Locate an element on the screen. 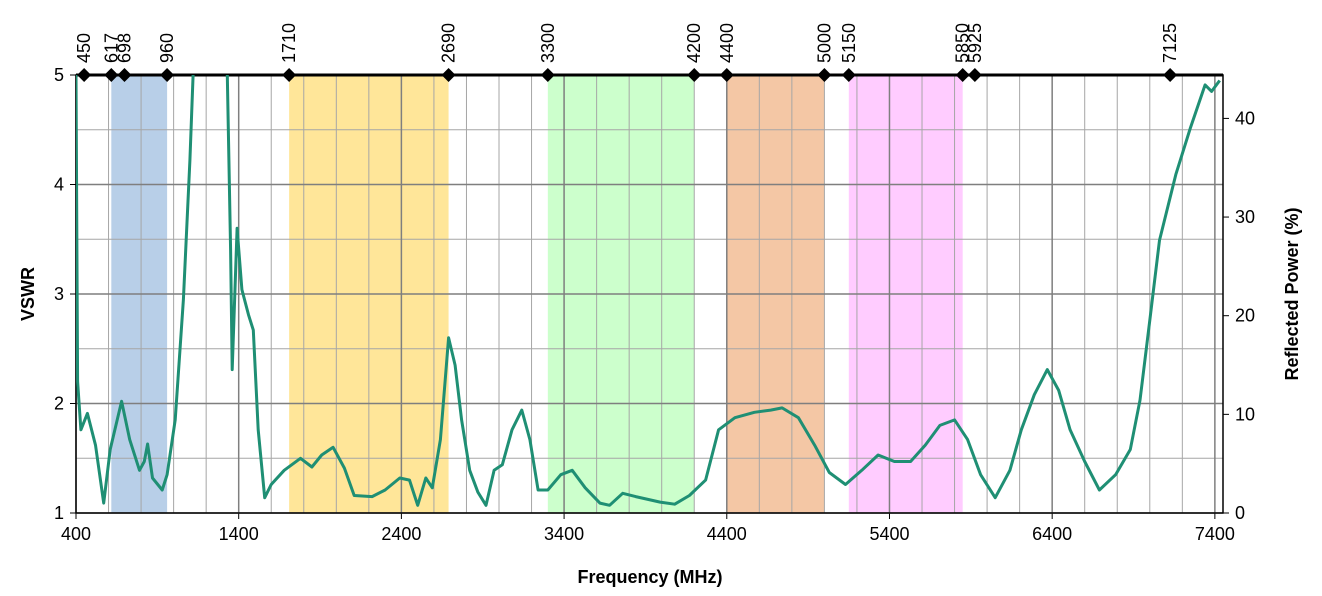  y-tick-label: 4 is located at coordinates (59, 185).